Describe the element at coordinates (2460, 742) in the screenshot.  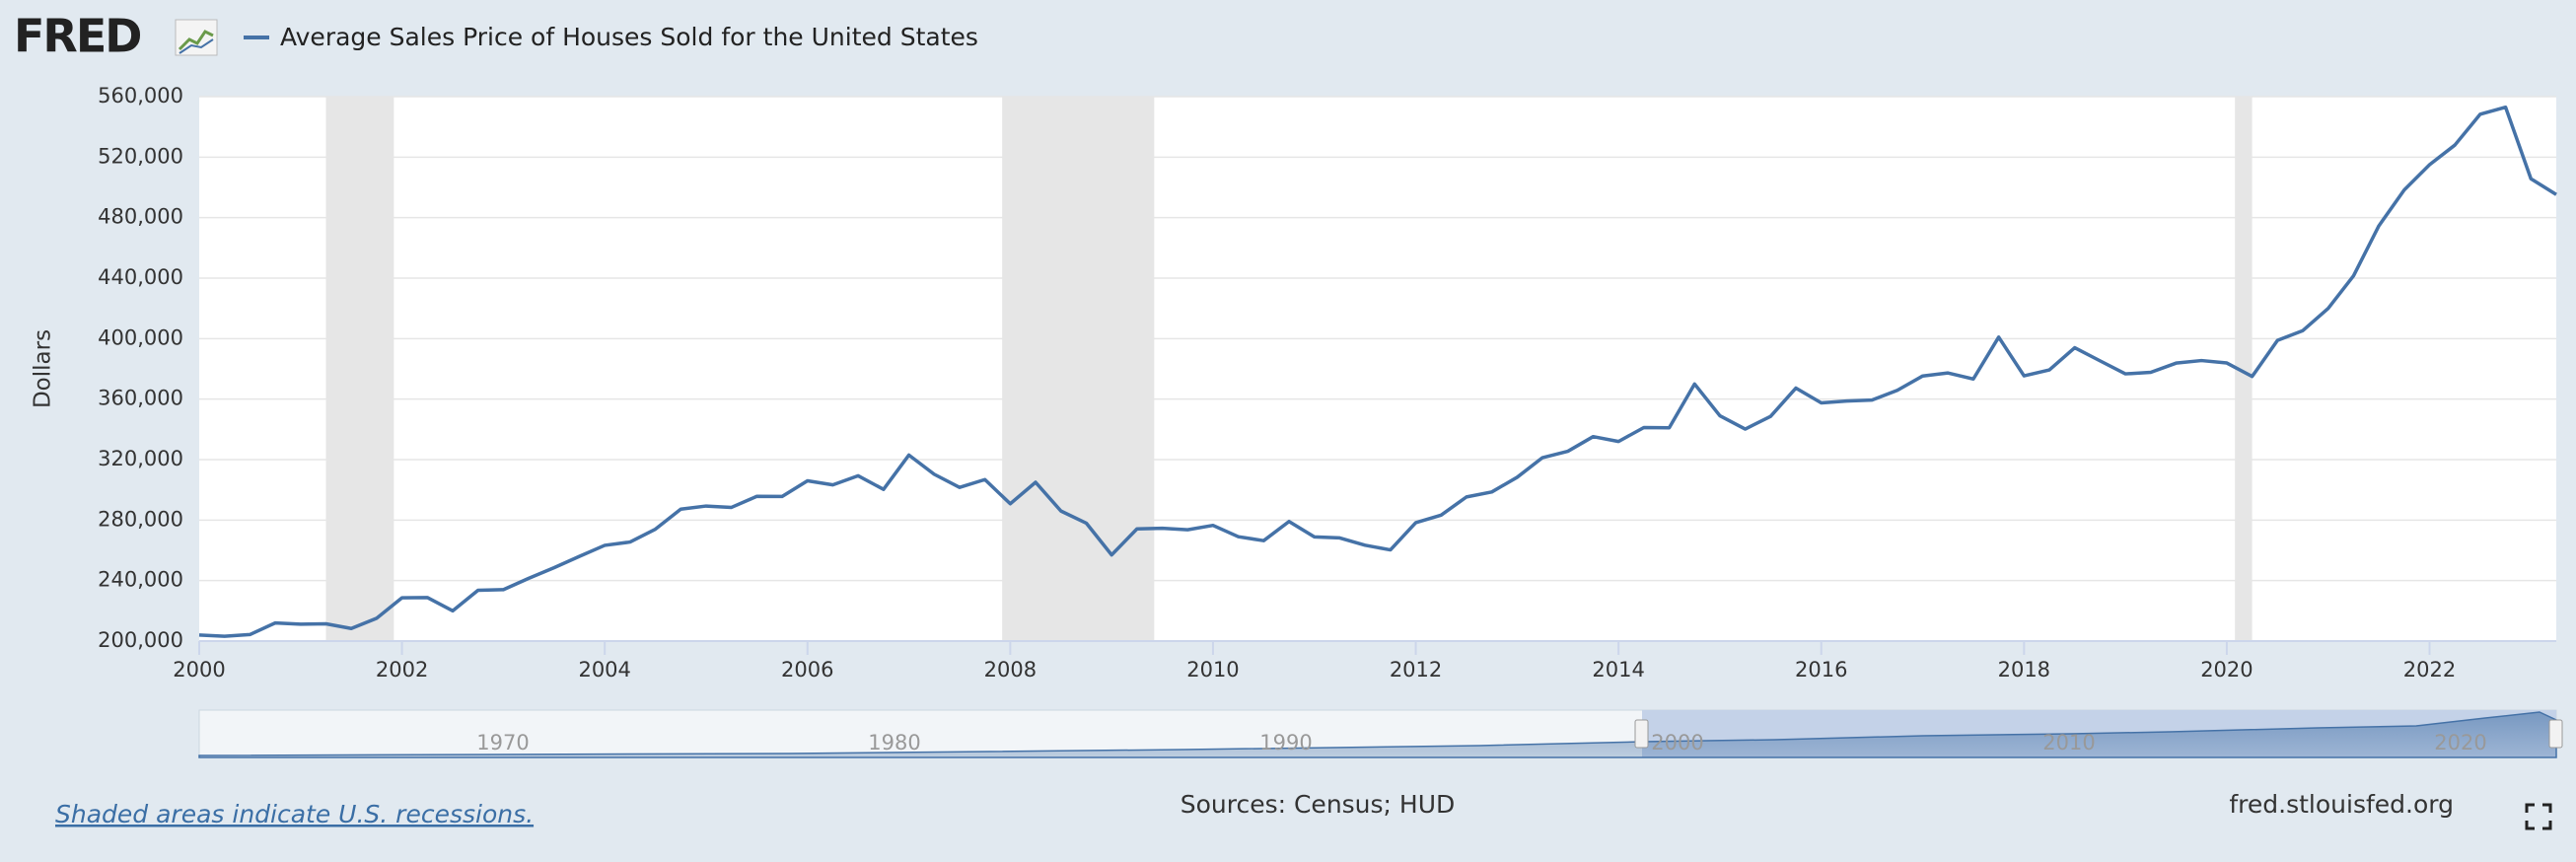
I see `navigator-tick-label: 2020` at that location.